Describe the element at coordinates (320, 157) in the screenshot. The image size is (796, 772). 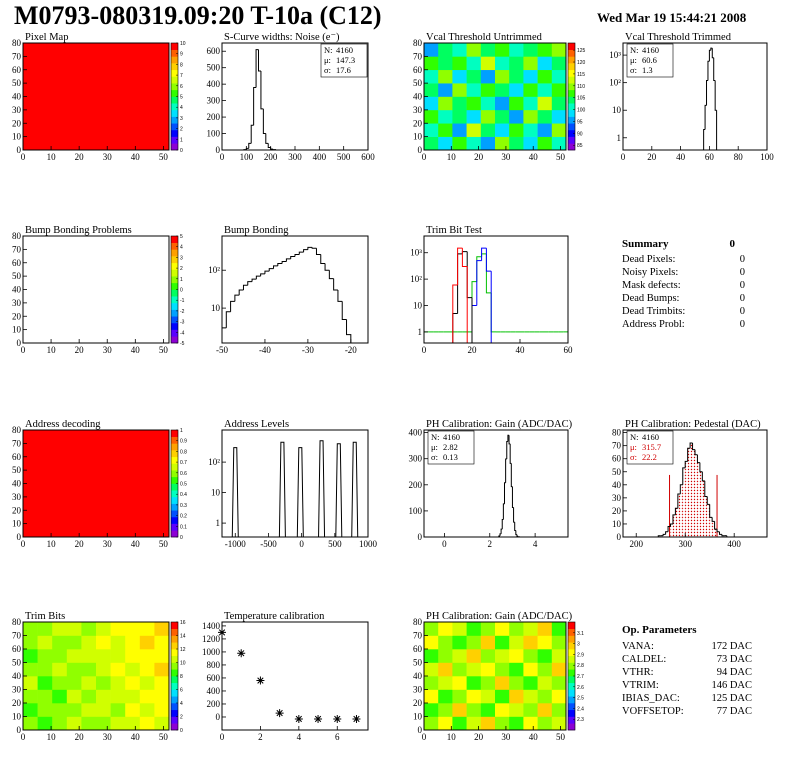
I see `x-tick-label: 400` at that location.